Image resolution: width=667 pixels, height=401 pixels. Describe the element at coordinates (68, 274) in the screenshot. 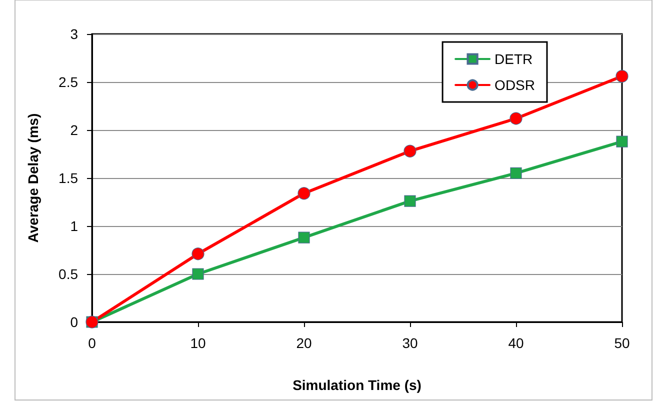

I see `y-tick-label: 0.5` at that location.